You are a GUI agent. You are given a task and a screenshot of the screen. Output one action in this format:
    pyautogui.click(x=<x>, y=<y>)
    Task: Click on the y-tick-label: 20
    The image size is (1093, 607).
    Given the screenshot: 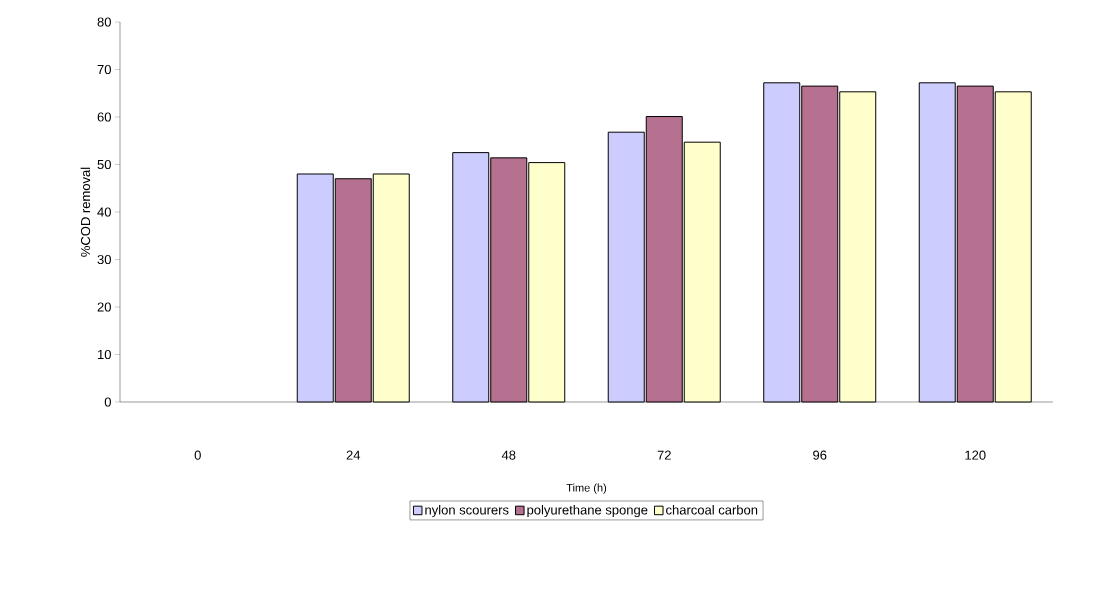 What is the action you would take?
    pyautogui.click(x=104, y=307)
    